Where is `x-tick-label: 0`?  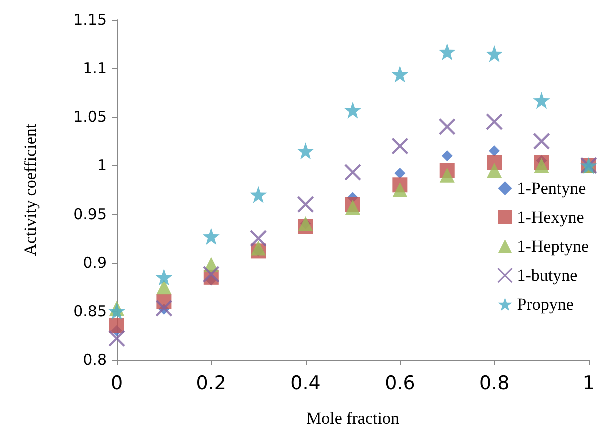
x-tick-label: 0 is located at coordinates (117, 383).